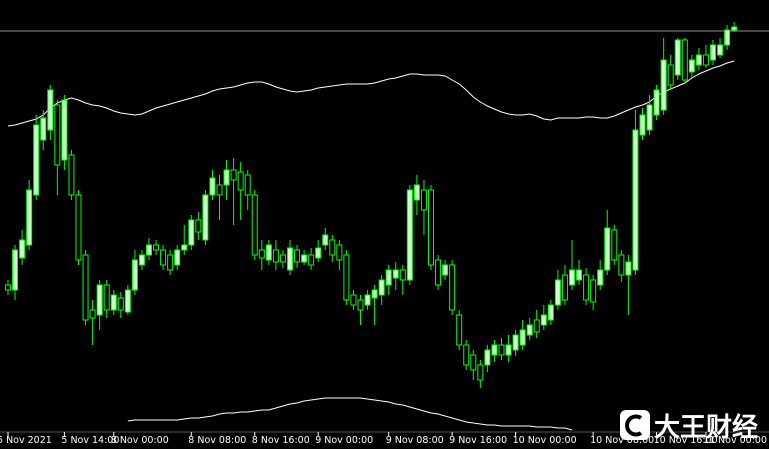  What do you see at coordinates (140, 440) in the screenshot?
I see `x-tick-label: 8 Nov 00:00` at bounding box center [140, 440].